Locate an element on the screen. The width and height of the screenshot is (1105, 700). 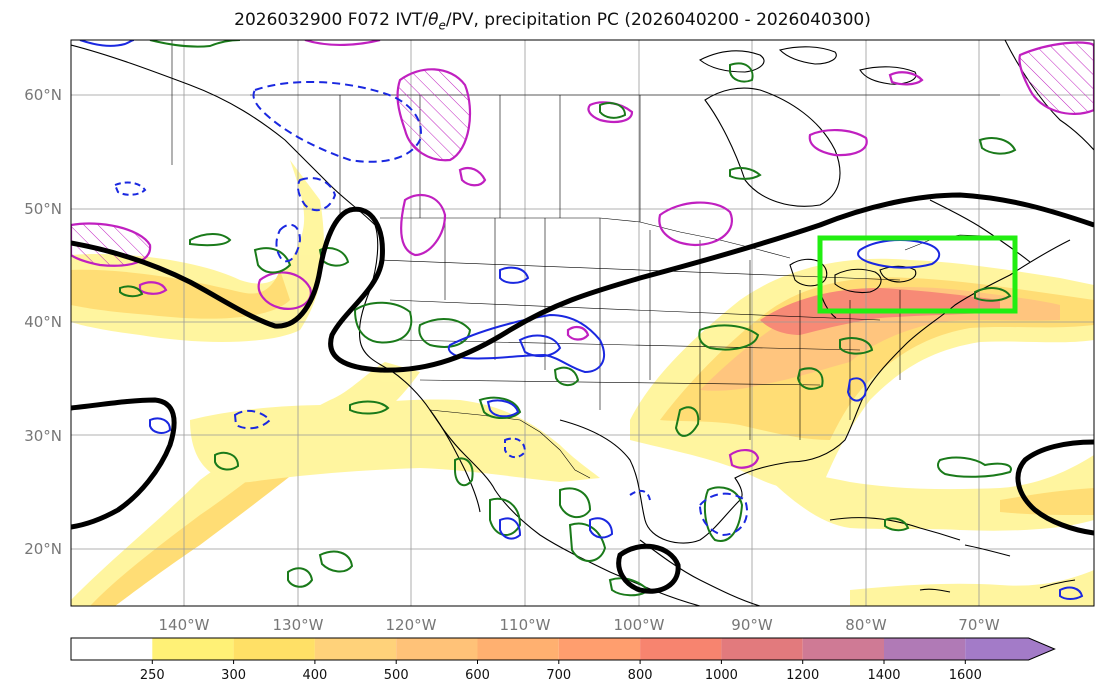
lat-tick-label: 20°N is located at coordinates (43, 549).